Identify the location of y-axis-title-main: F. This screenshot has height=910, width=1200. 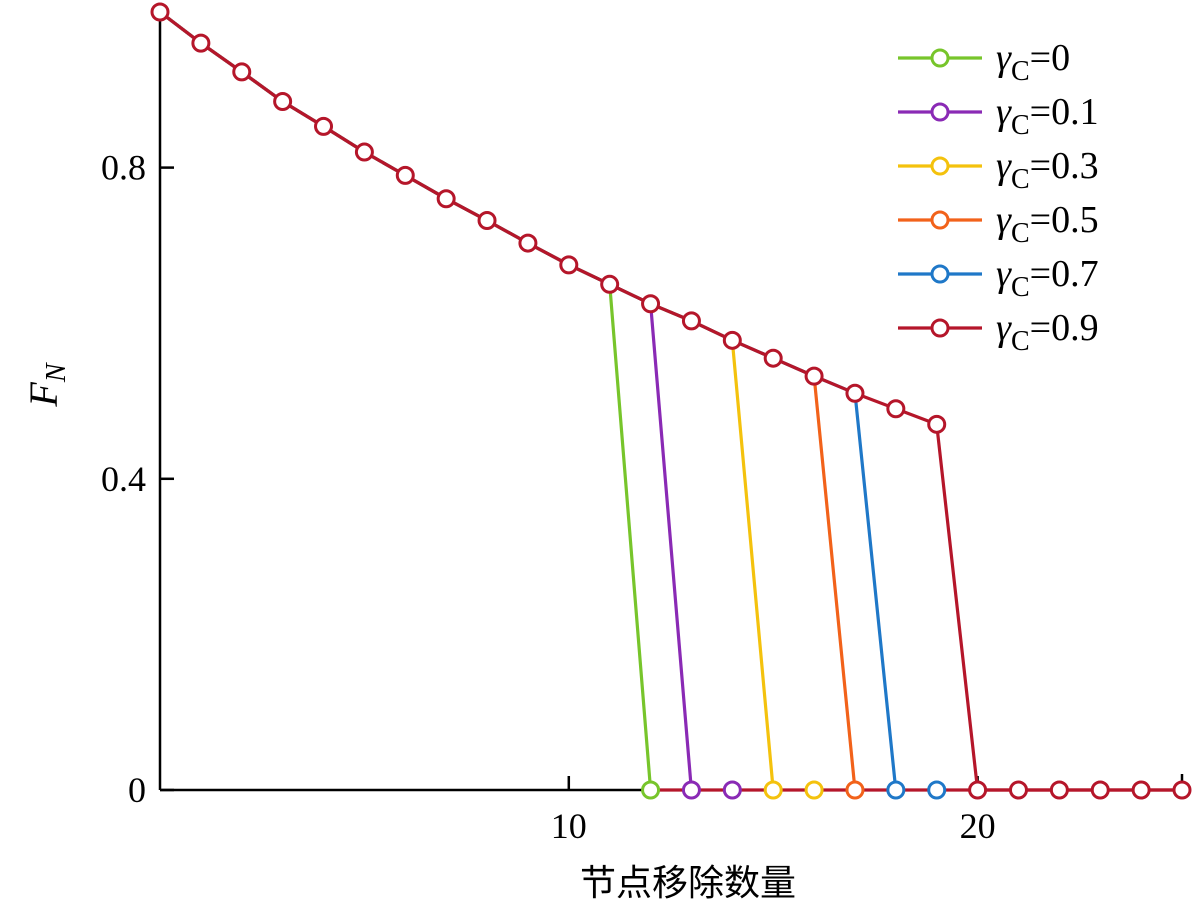
(43, 395).